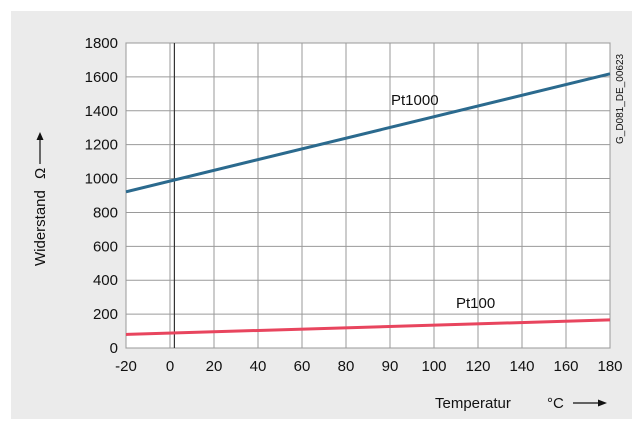  I want to click on y-tick-label: 600, so click(105, 246).